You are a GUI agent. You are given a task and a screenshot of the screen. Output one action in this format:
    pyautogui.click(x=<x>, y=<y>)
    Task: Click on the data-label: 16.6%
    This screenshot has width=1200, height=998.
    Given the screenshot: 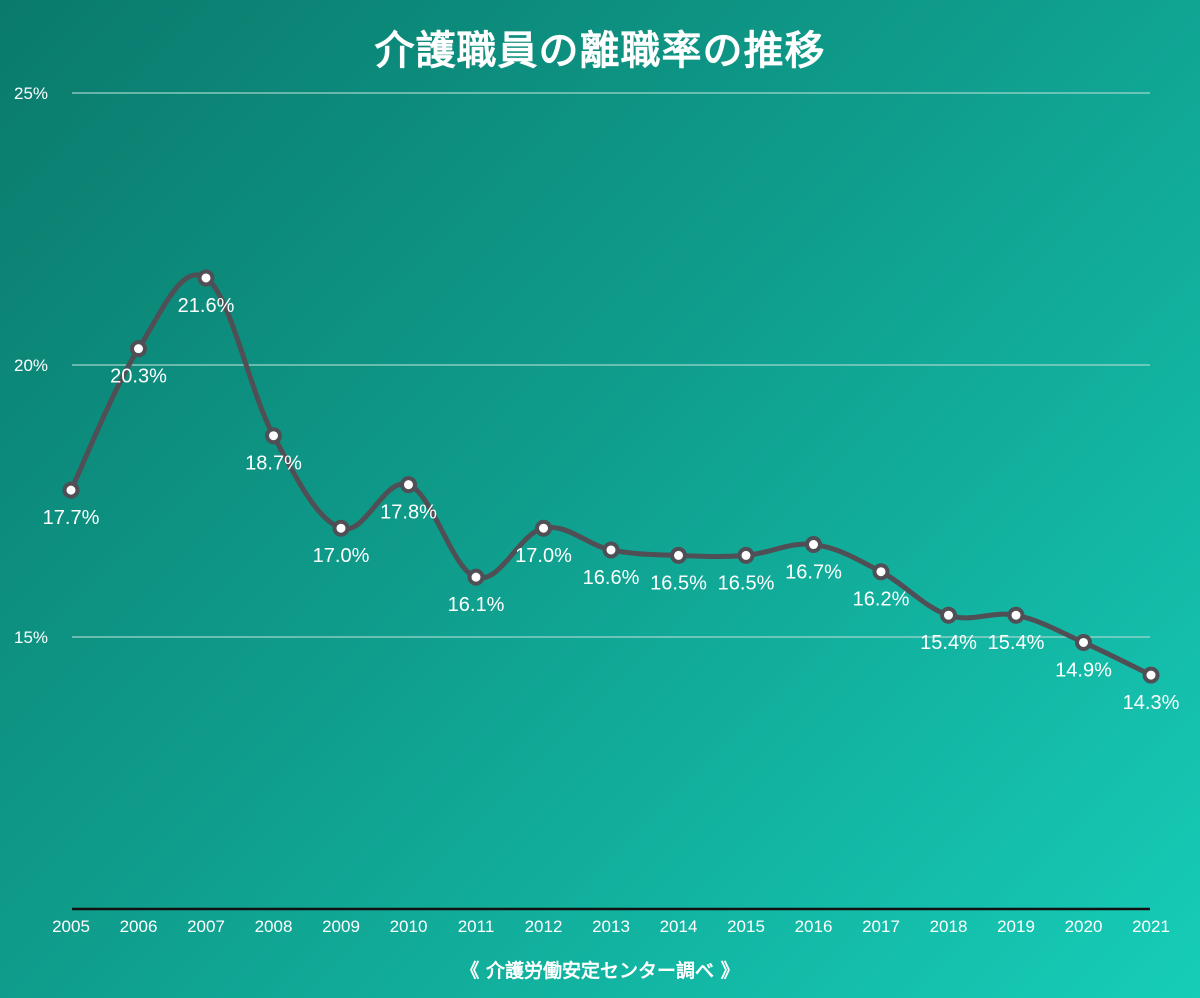 What is the action you would take?
    pyautogui.click(x=611, y=578)
    